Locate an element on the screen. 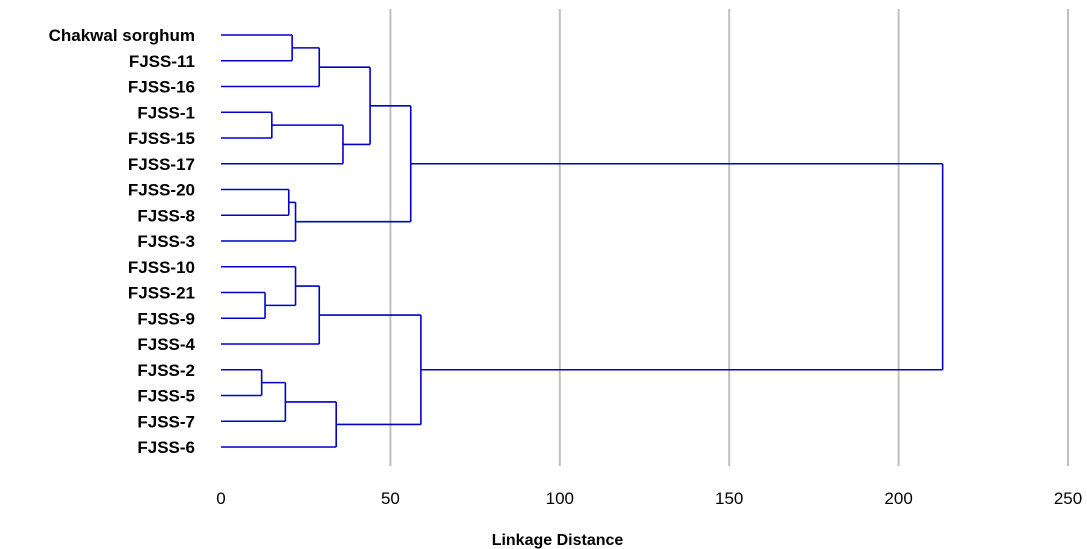  leaf-label: FJSS-21 is located at coordinates (161, 293).